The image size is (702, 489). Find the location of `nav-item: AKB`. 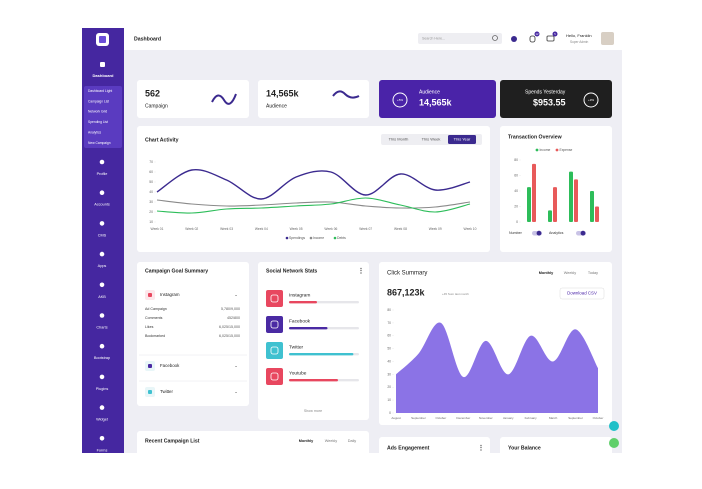

nav-item: AKB is located at coordinates (102, 297).